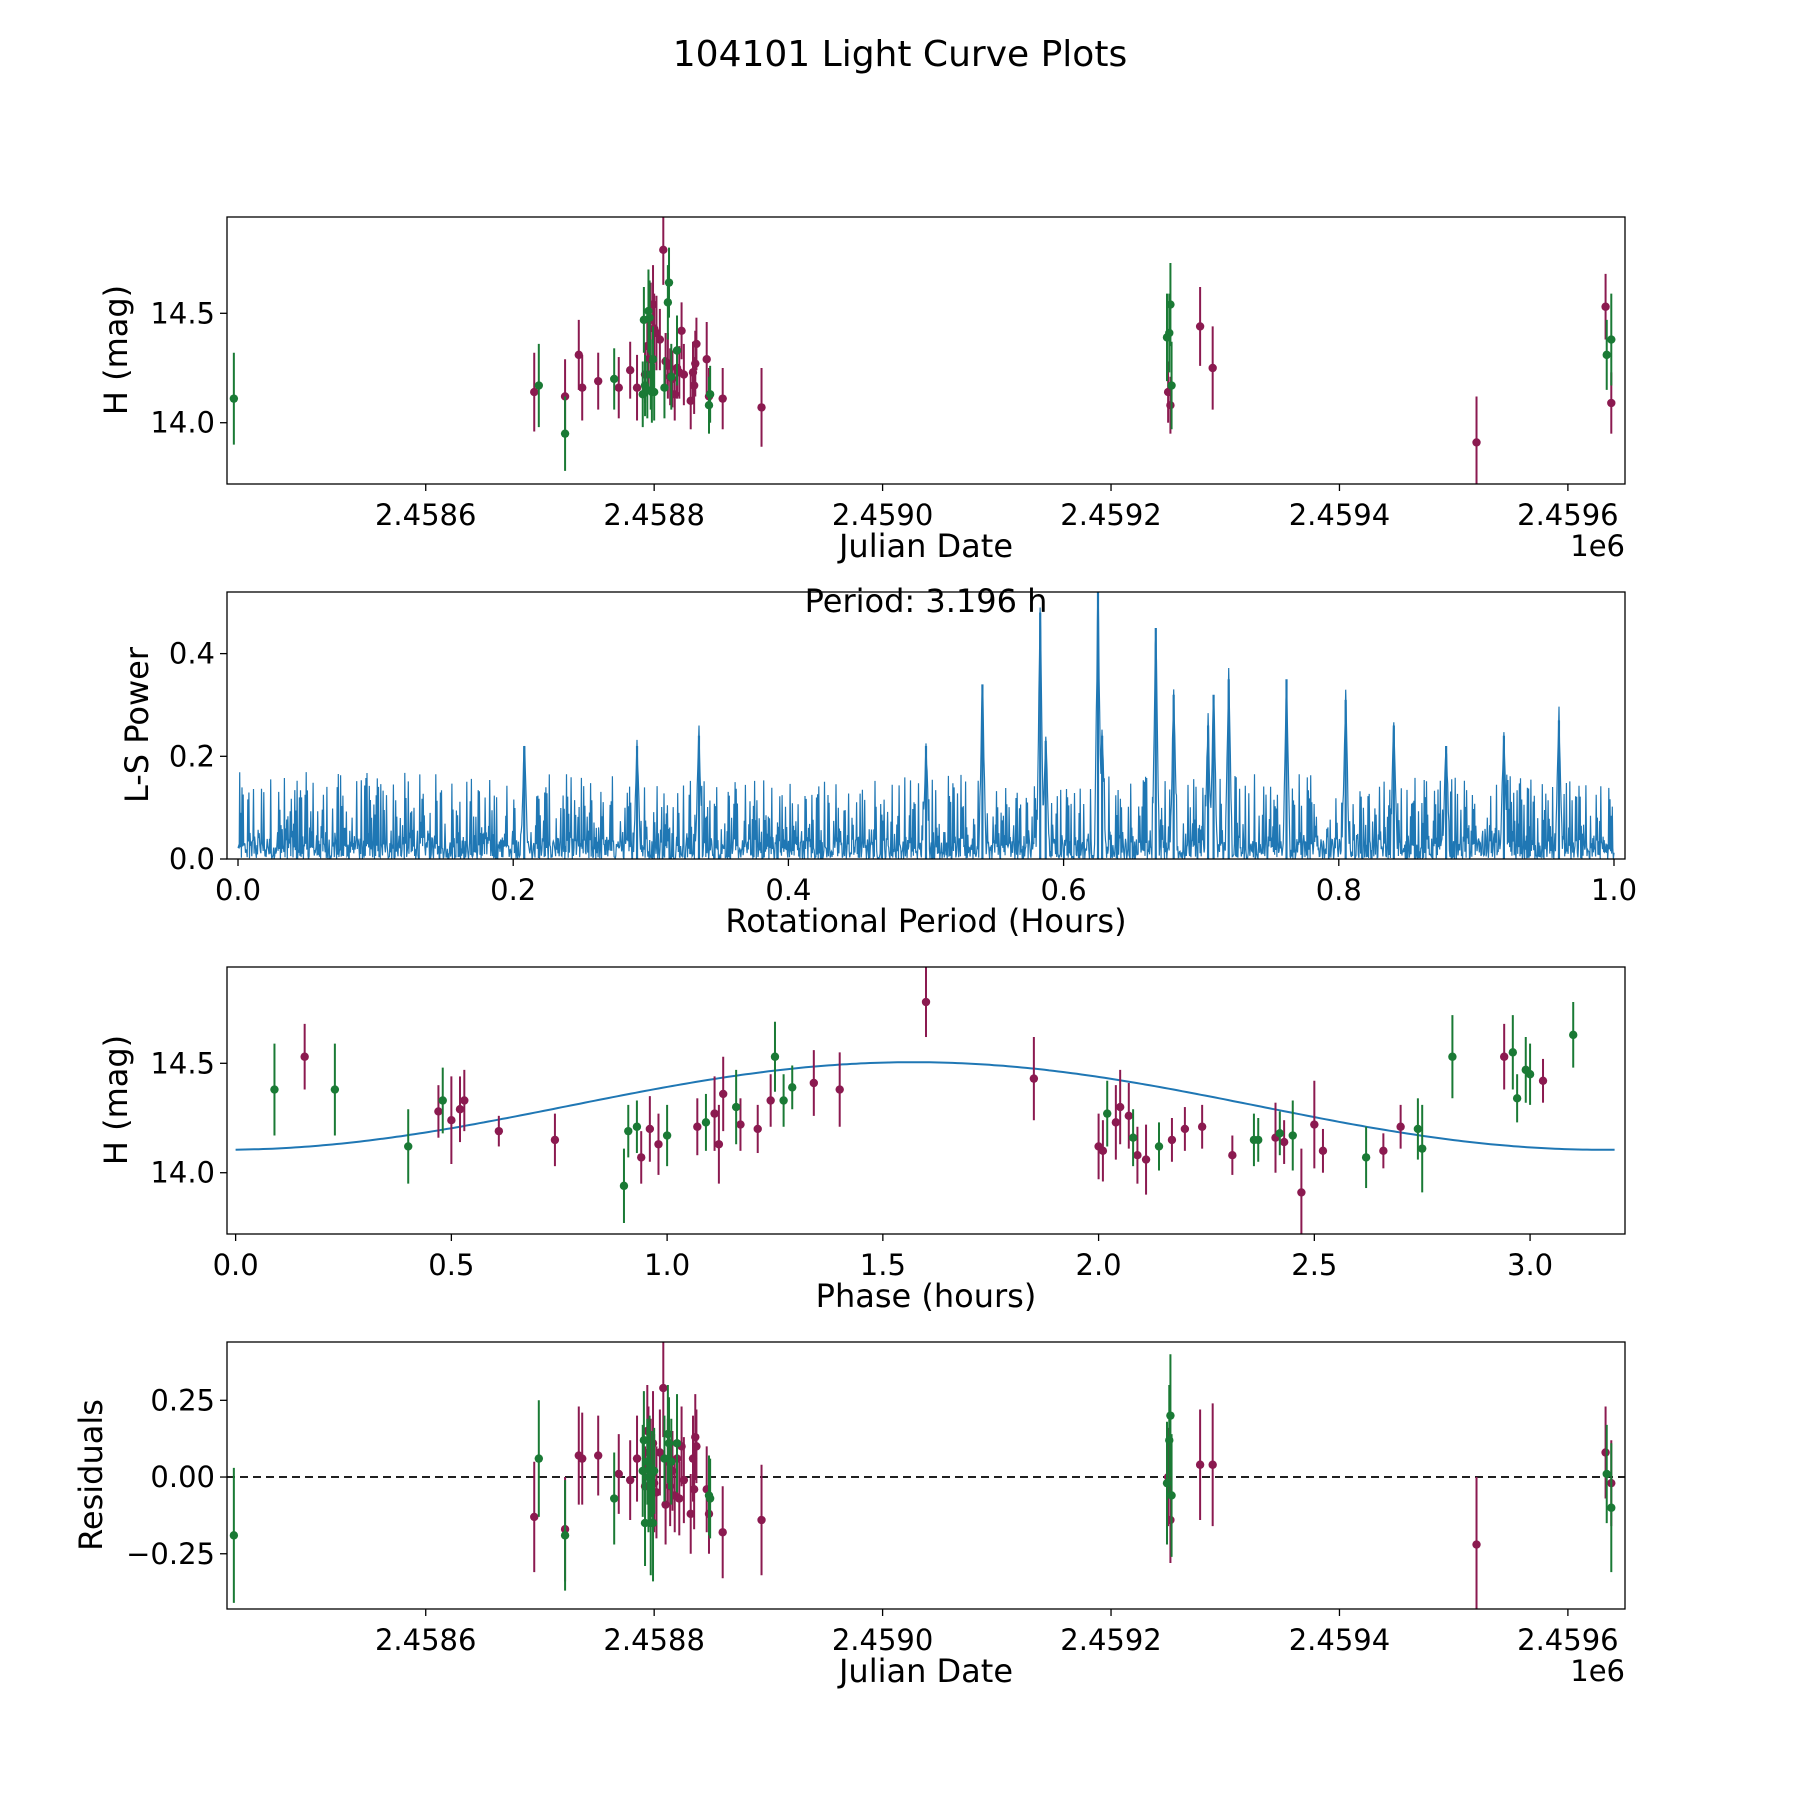  I want to click on periodogram-xtick-label: 0.8, so click(1339, 890).